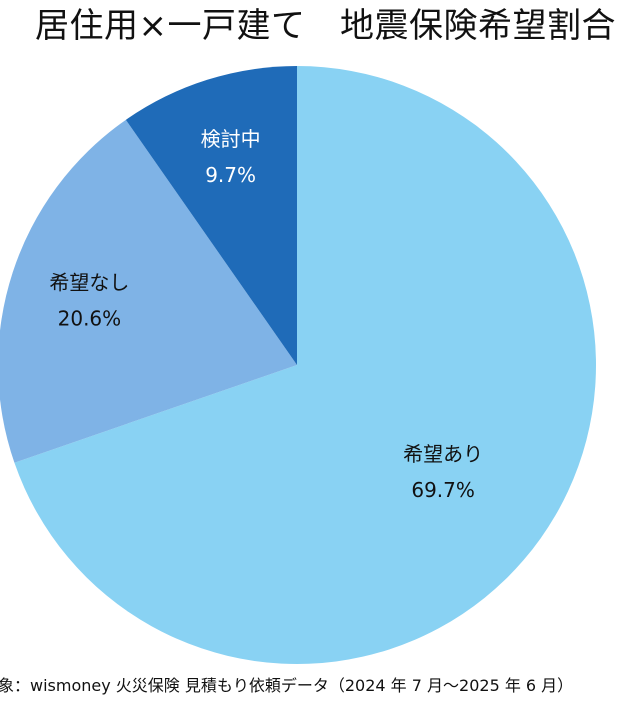 This screenshot has height=720, width=640. Describe the element at coordinates (443, 454) in the screenshot. I see `slice-category-label-0: 希望あり` at that location.